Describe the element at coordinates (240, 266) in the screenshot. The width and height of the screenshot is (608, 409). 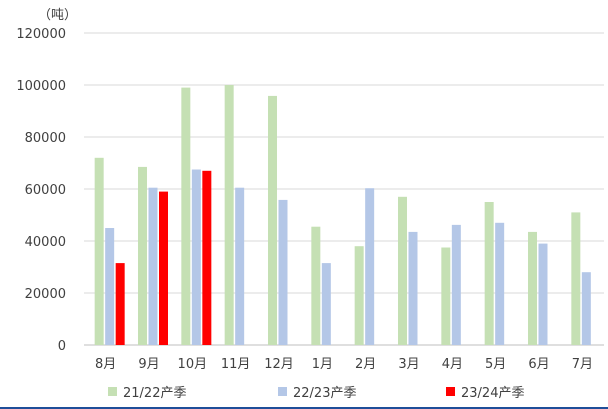
I see `bar-22/23产季-11月` at that location.